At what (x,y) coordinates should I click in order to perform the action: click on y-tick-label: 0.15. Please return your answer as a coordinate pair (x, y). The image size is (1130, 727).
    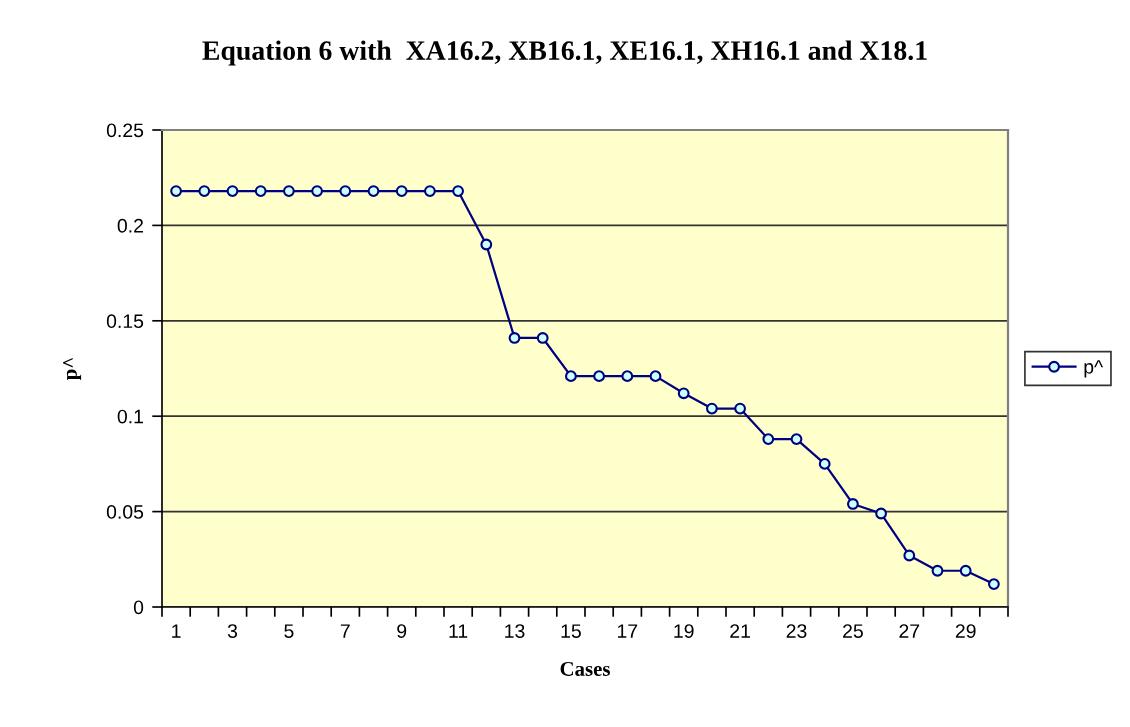
    Looking at the image, I should click on (125, 321).